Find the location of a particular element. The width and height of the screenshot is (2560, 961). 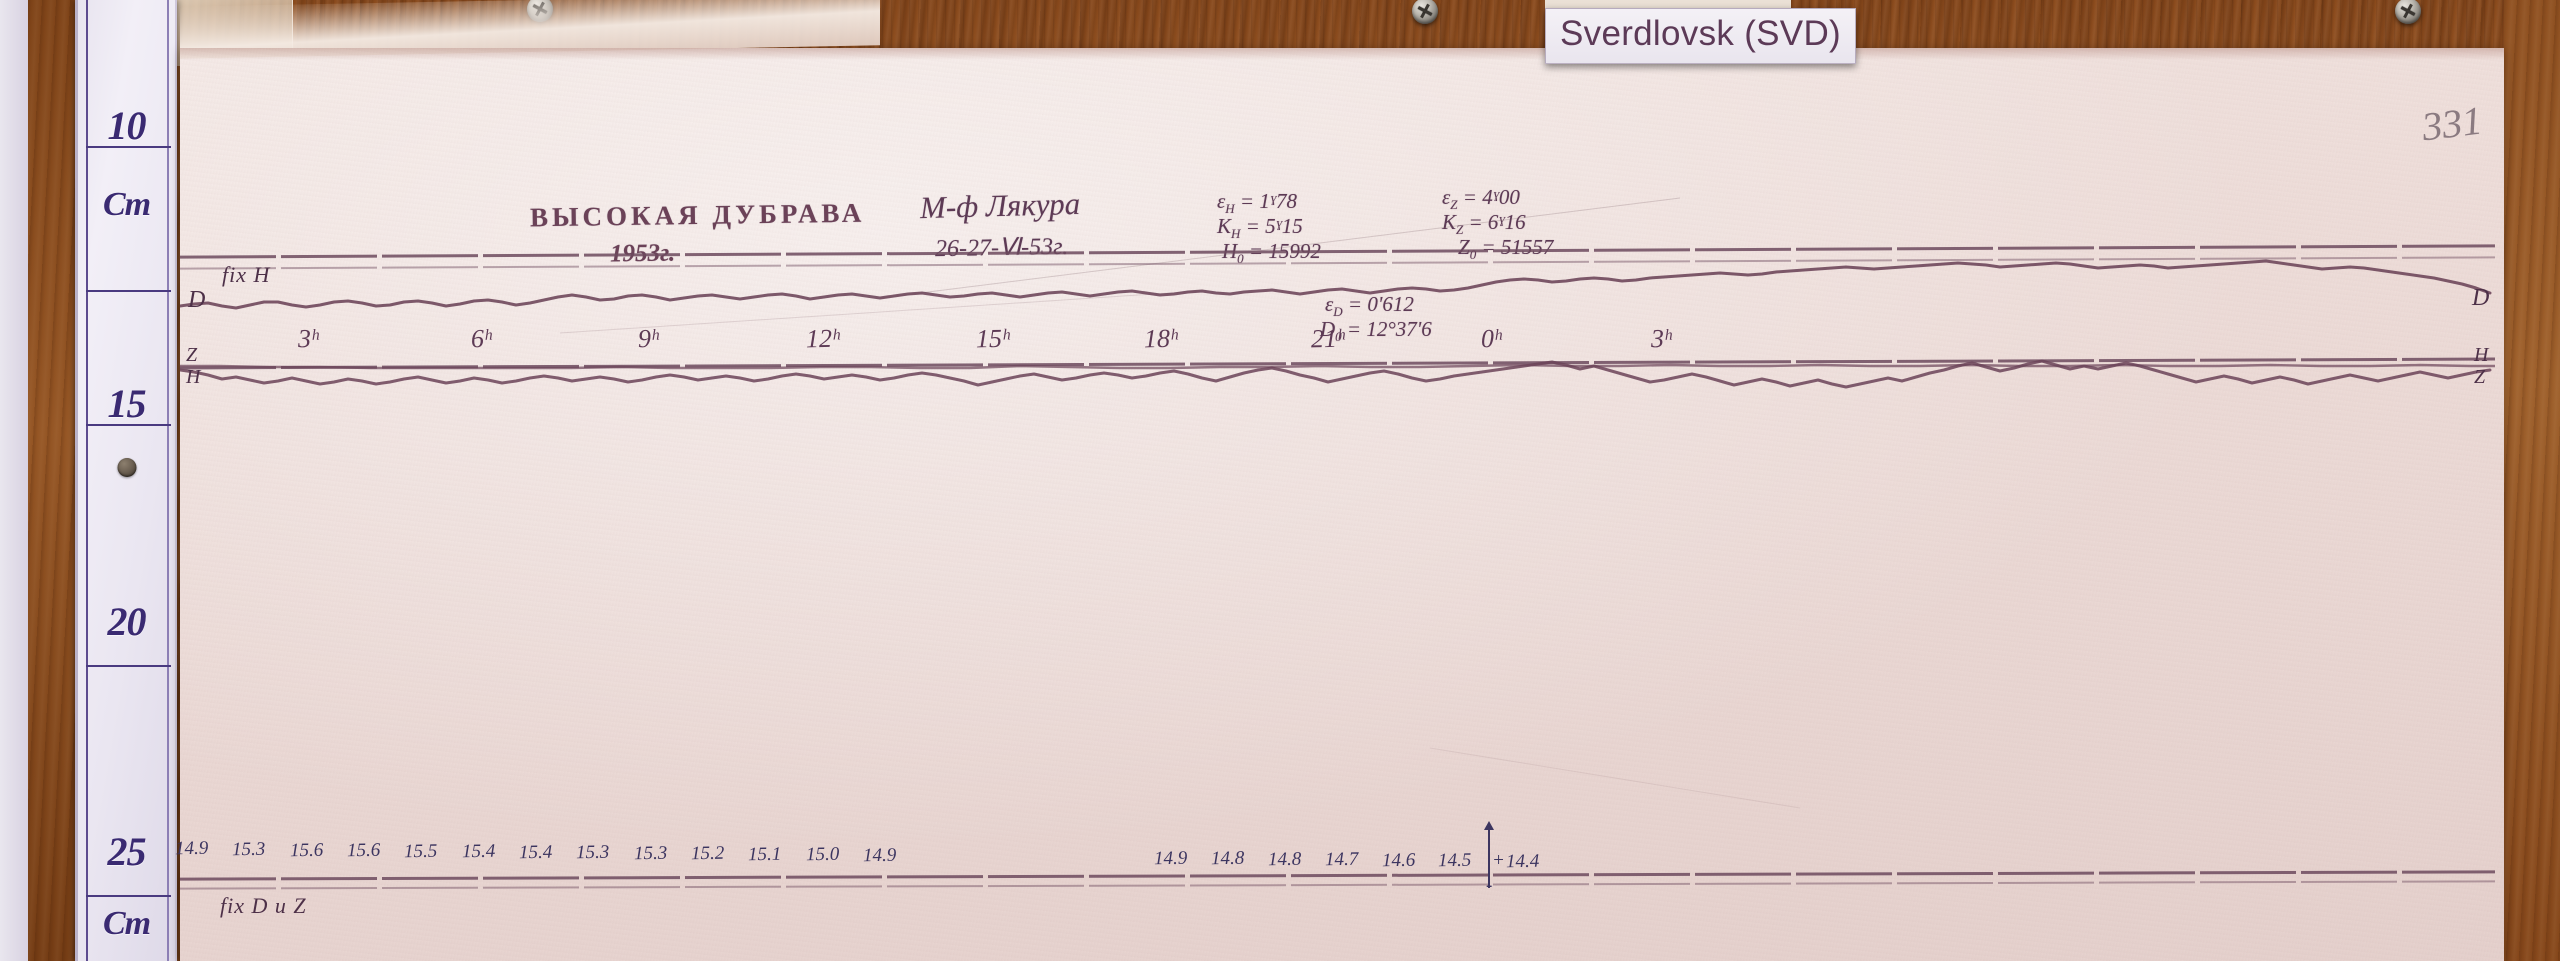

station-name-title: ВЫСОКАЯ ДУБРАВА is located at coordinates (697, 215).